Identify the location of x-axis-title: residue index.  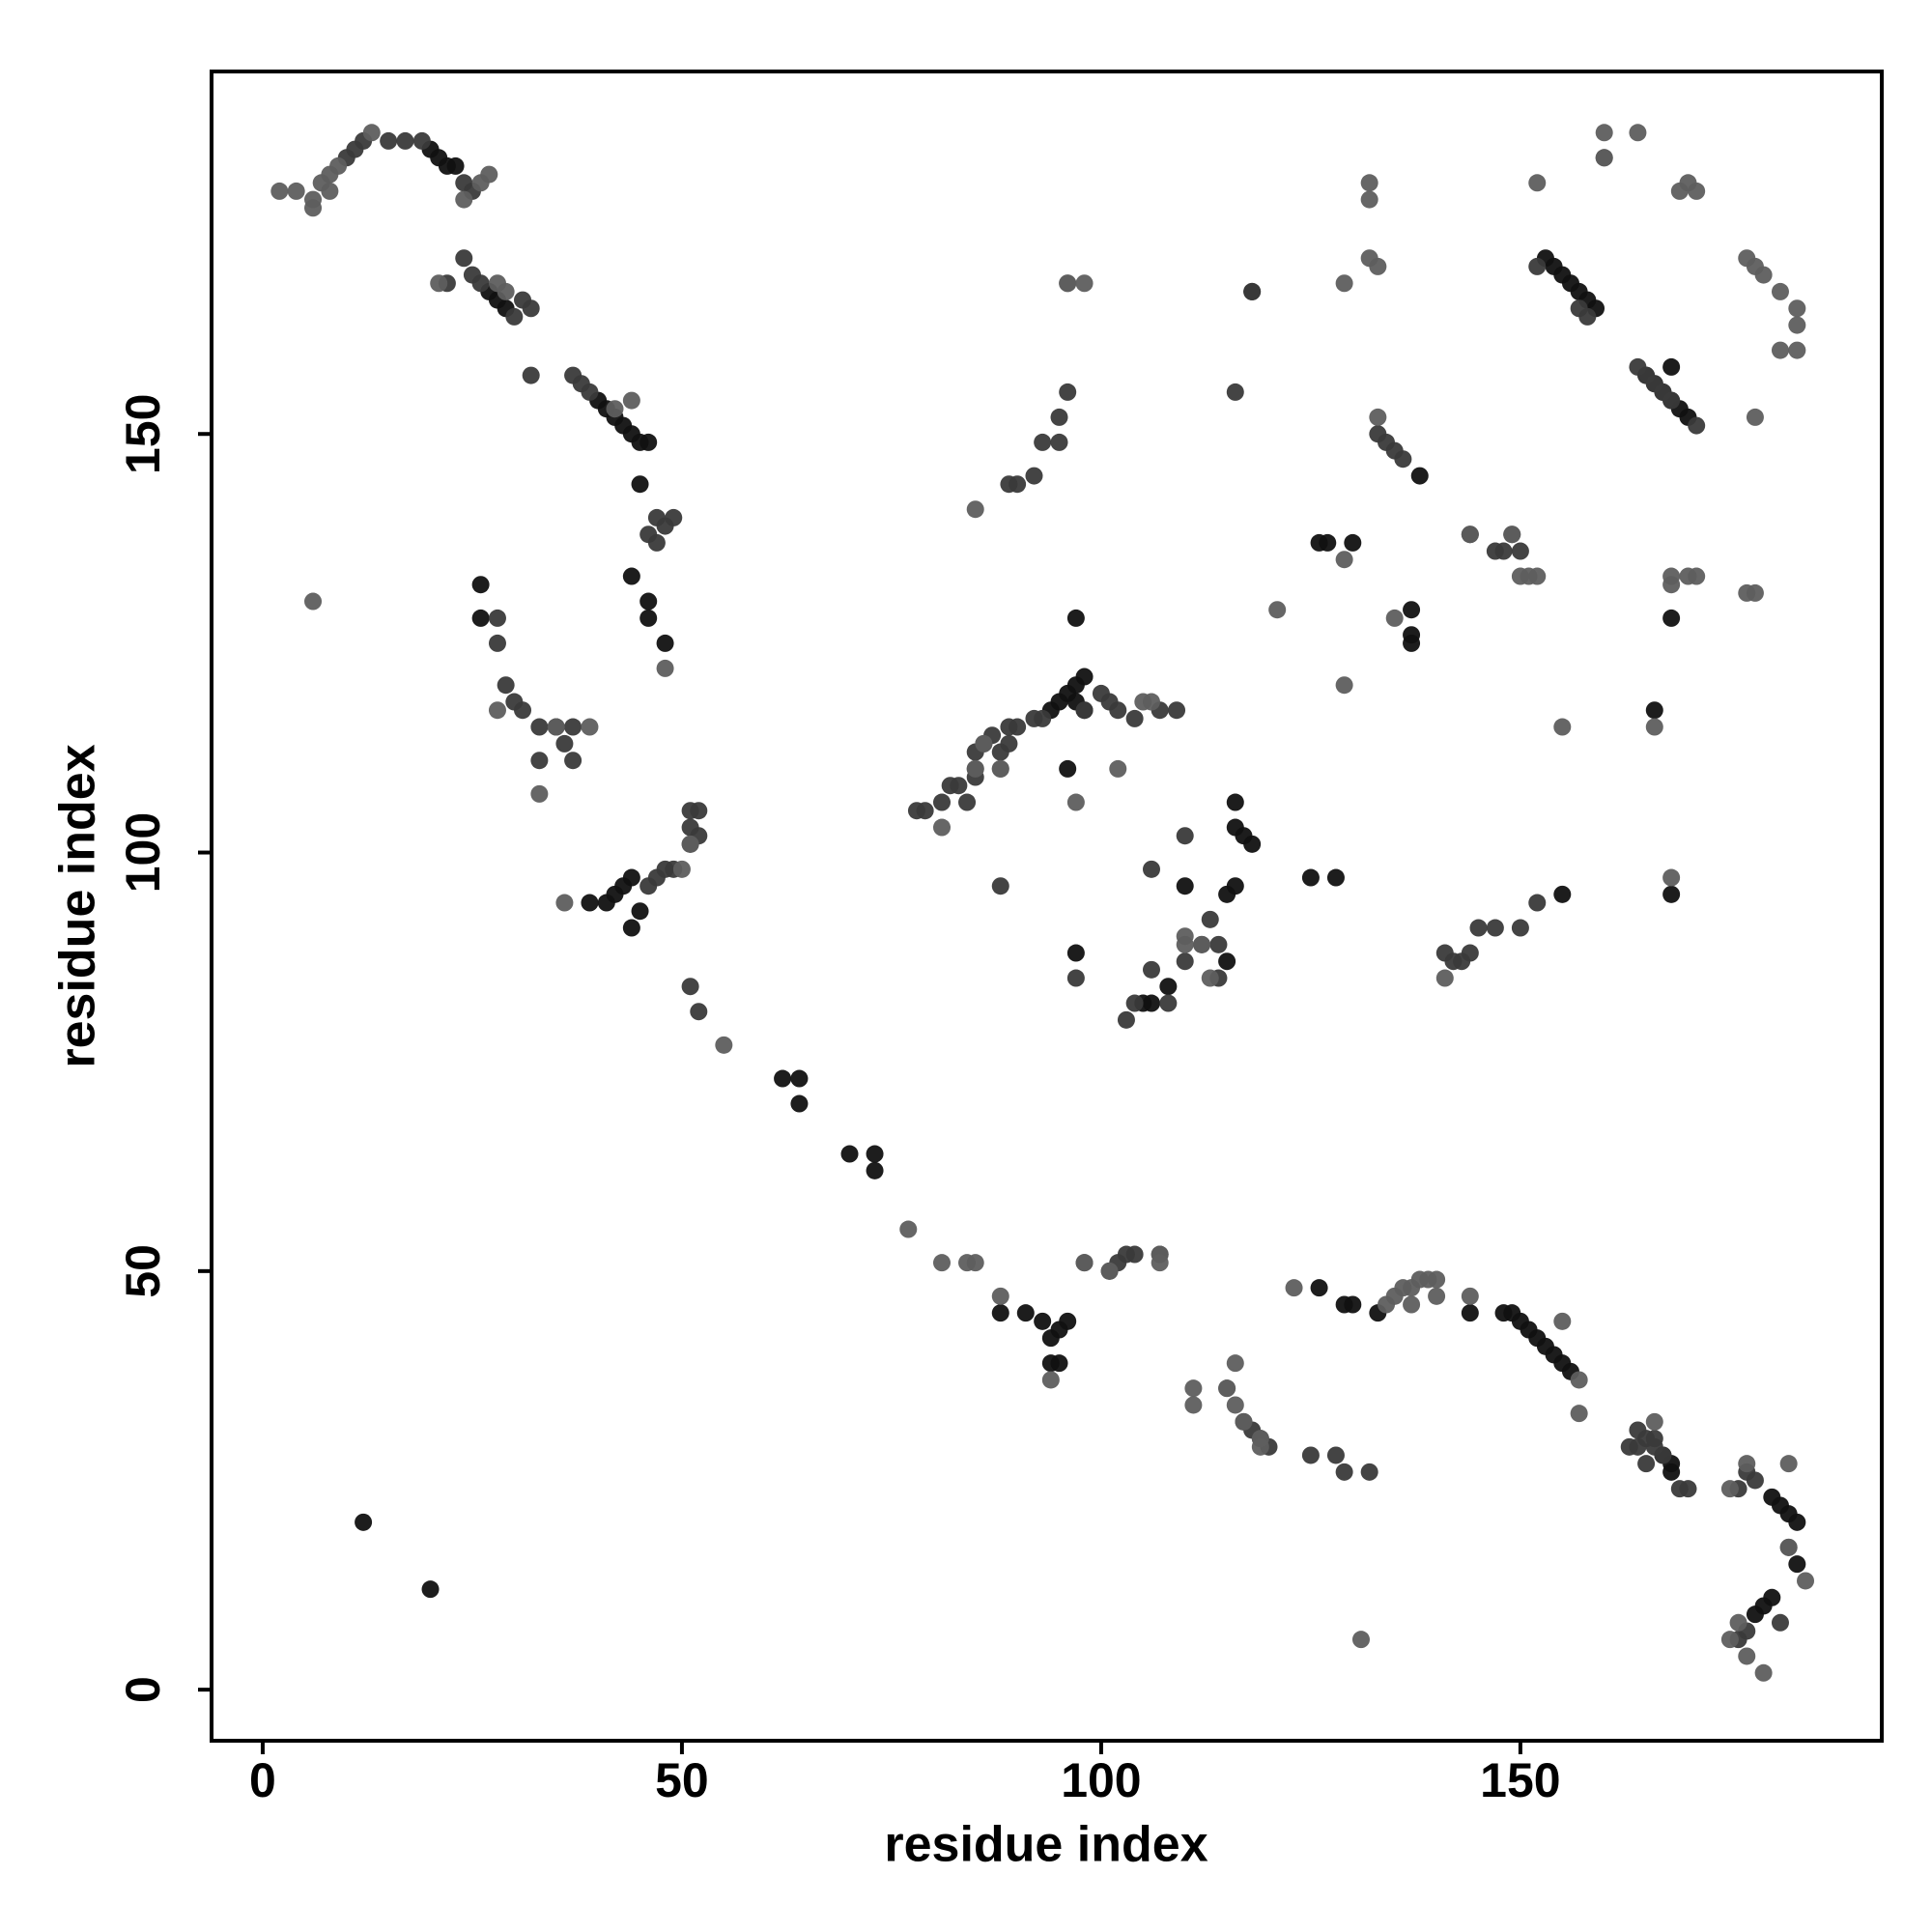
(1046, 1845).